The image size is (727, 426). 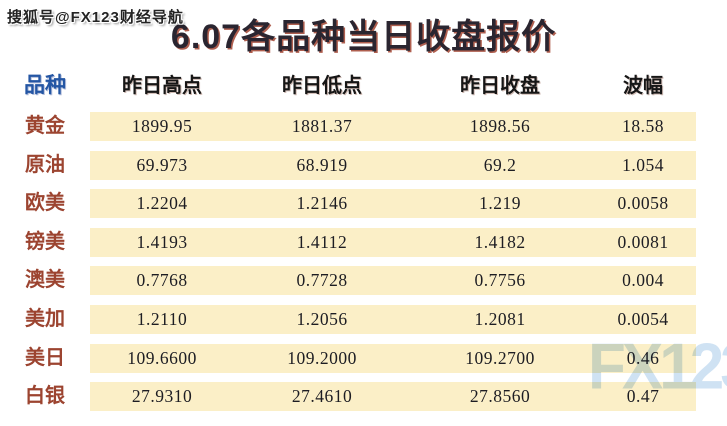 What do you see at coordinates (500, 86) in the screenshot?
I see `header-prev-close: 昨日收盘` at bounding box center [500, 86].